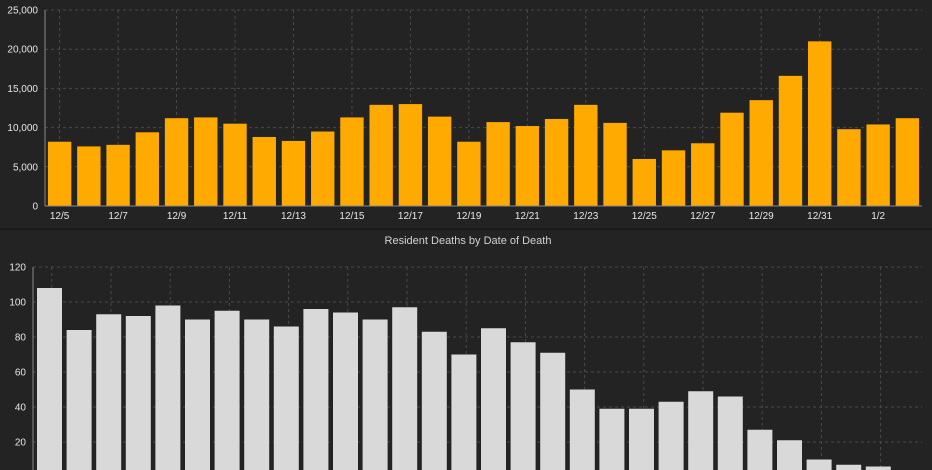 This screenshot has width=932, height=470. Describe the element at coordinates (466, 229) in the screenshot. I see `panel-divider` at that location.